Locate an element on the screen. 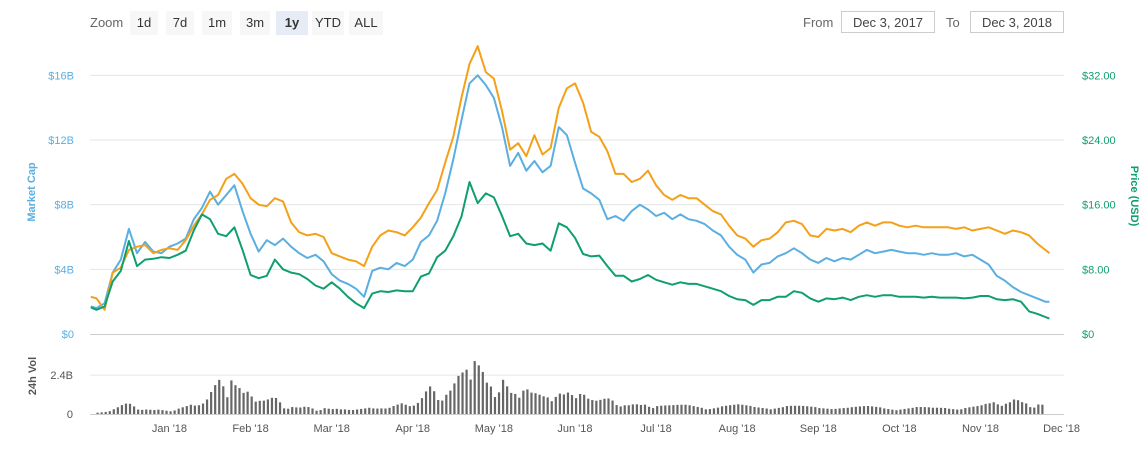 This screenshot has height=449, width=1144. zoom-button-7d: 7d is located at coordinates (180, 23).